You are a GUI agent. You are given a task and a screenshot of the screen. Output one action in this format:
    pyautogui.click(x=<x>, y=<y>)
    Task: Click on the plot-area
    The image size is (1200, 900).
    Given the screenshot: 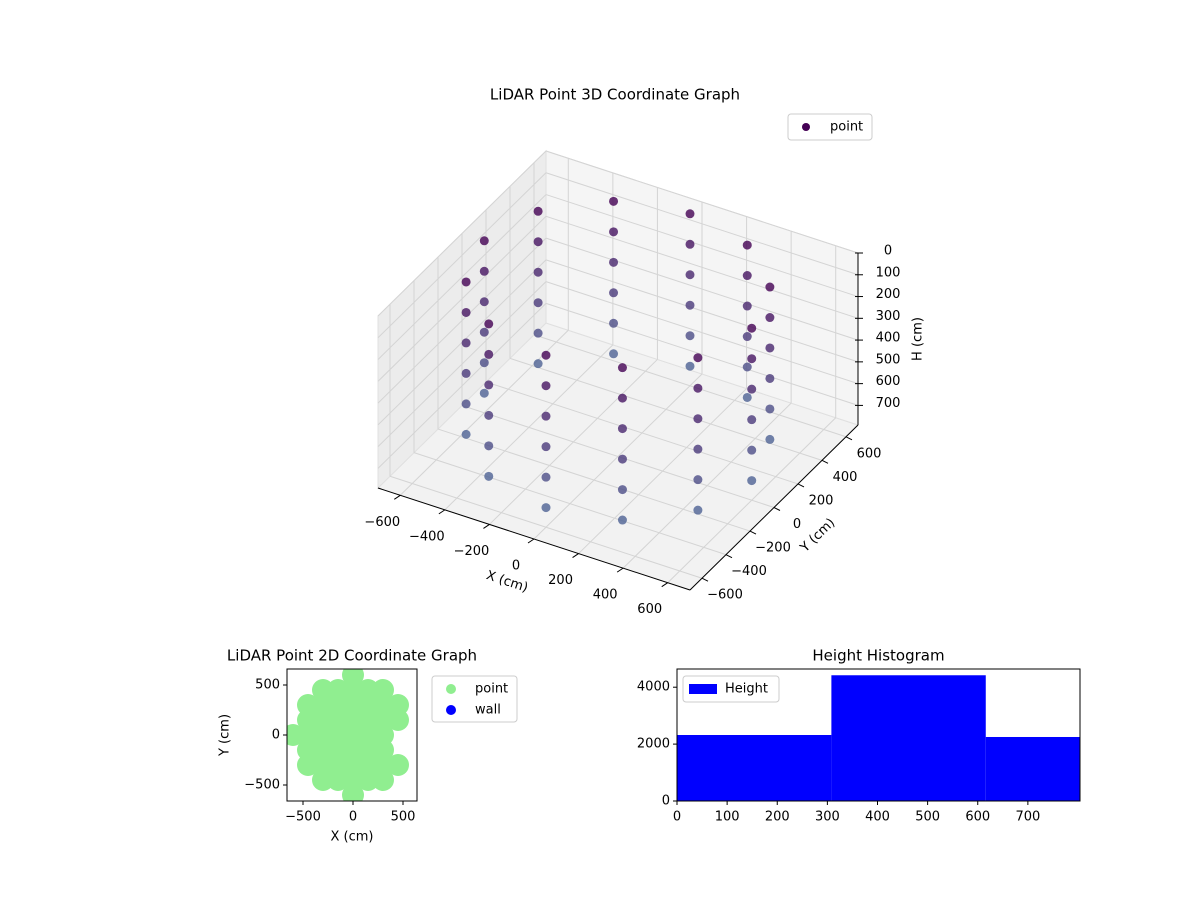 What is the action you would take?
    pyautogui.click(x=348, y=735)
    